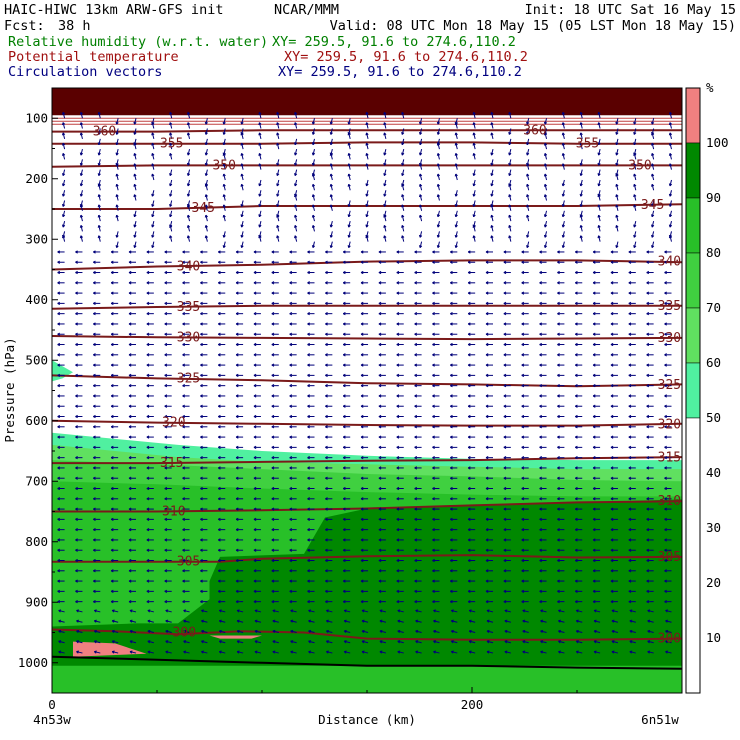 This screenshot has width=740, height=740. What do you see at coordinates (669, 557) in the screenshot?
I see `theta-label: 305` at bounding box center [669, 557].